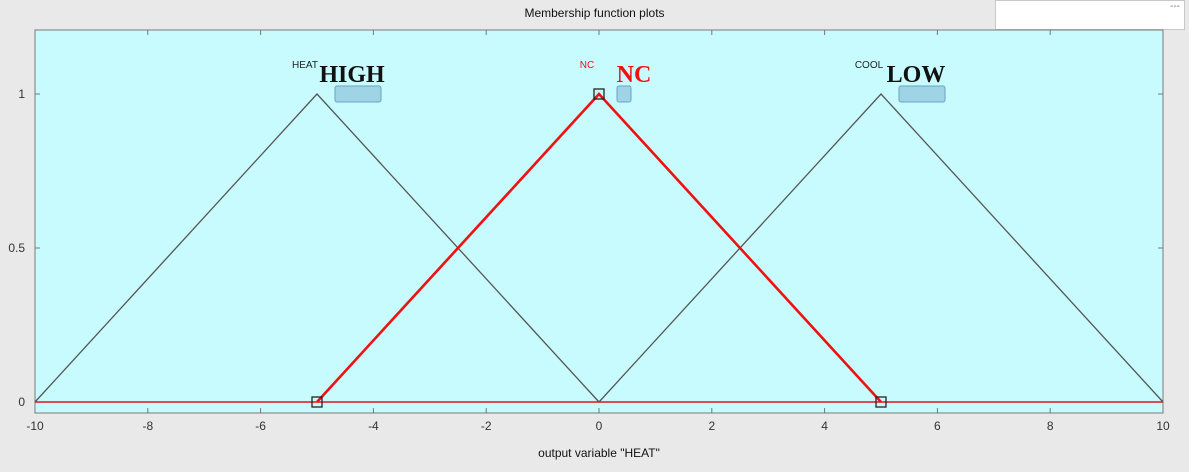  Describe the element at coordinates (1163, 426) in the screenshot. I see `x-tick-label: 10` at that location.